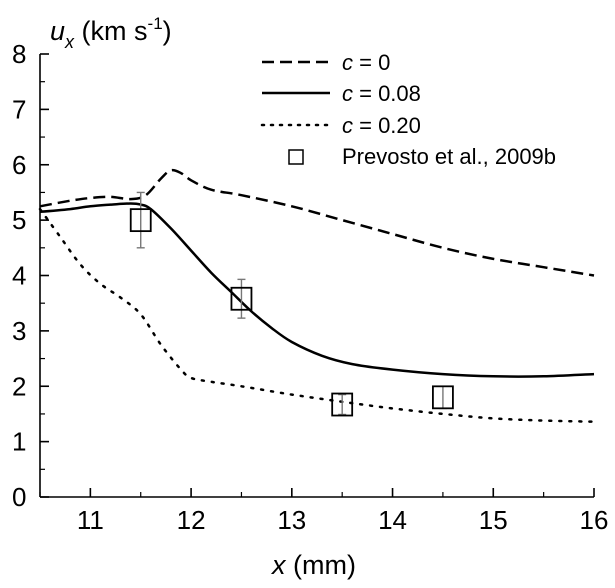  What do you see at coordinates (347, 93) in the screenshot?
I see `legend-label-c008-var: c` at bounding box center [347, 93].